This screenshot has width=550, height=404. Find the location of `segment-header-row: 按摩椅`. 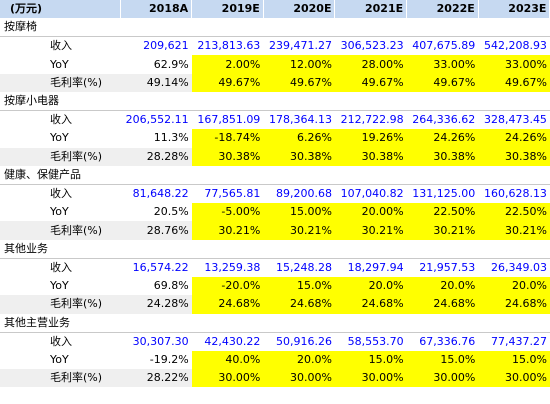

segment-header-row: 按摩椅 is located at coordinates (275, 27).